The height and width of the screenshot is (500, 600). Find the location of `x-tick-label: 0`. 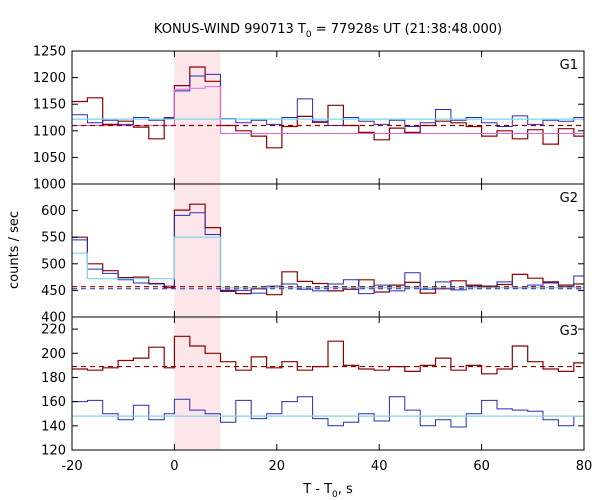

x-tick-label: 0 is located at coordinates (174, 466).